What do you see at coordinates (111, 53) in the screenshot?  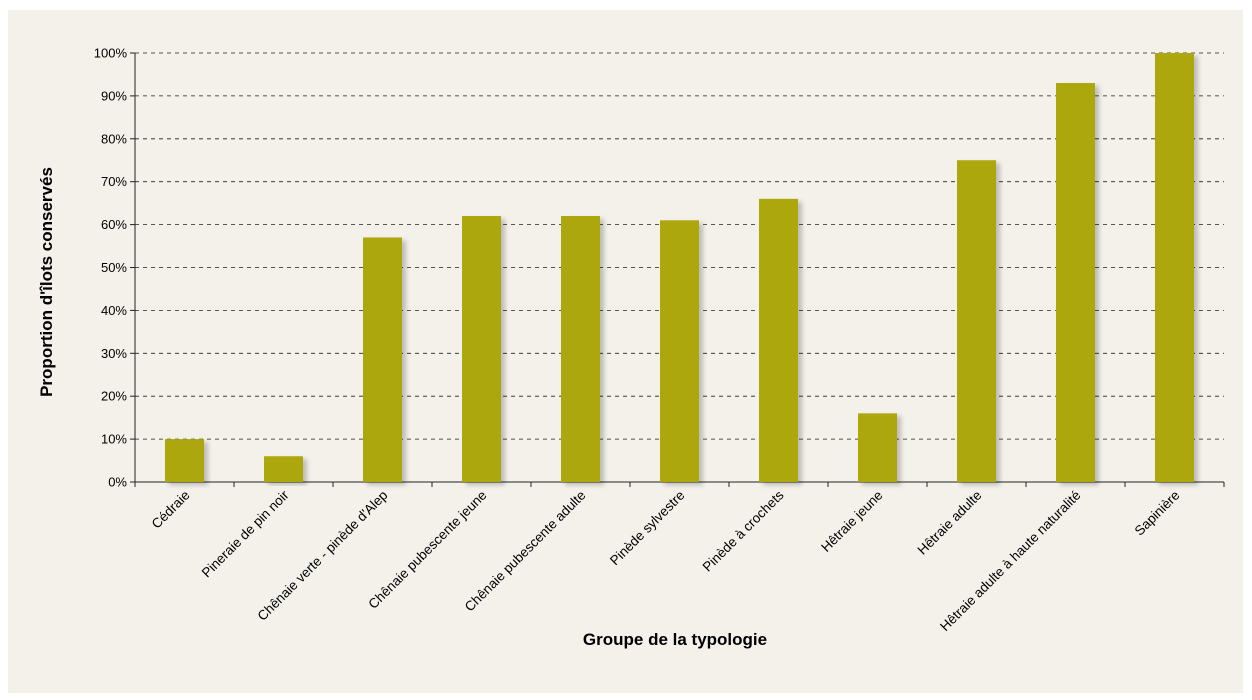 I see `y-tick-label: 100%` at bounding box center [111, 53].